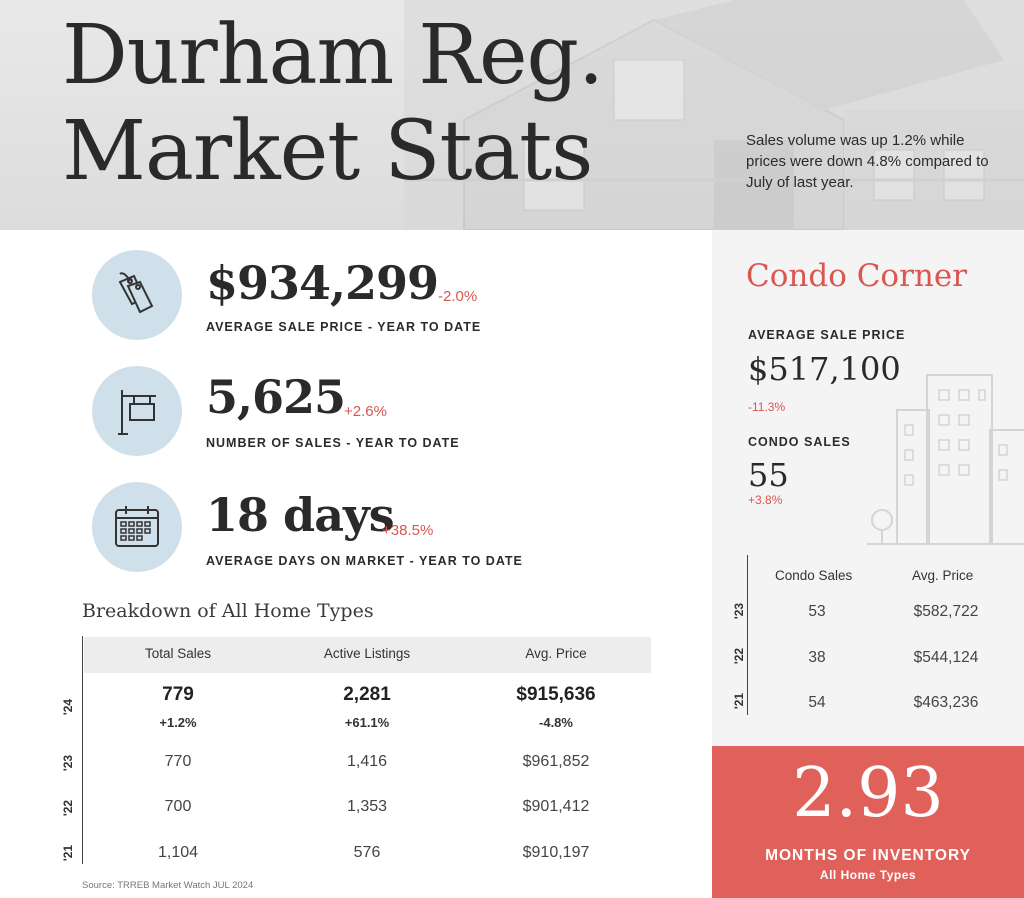 This screenshot has width=1024, height=898. What do you see at coordinates (367, 694) in the screenshot?
I see `table-cell: 2,281` at bounding box center [367, 694].